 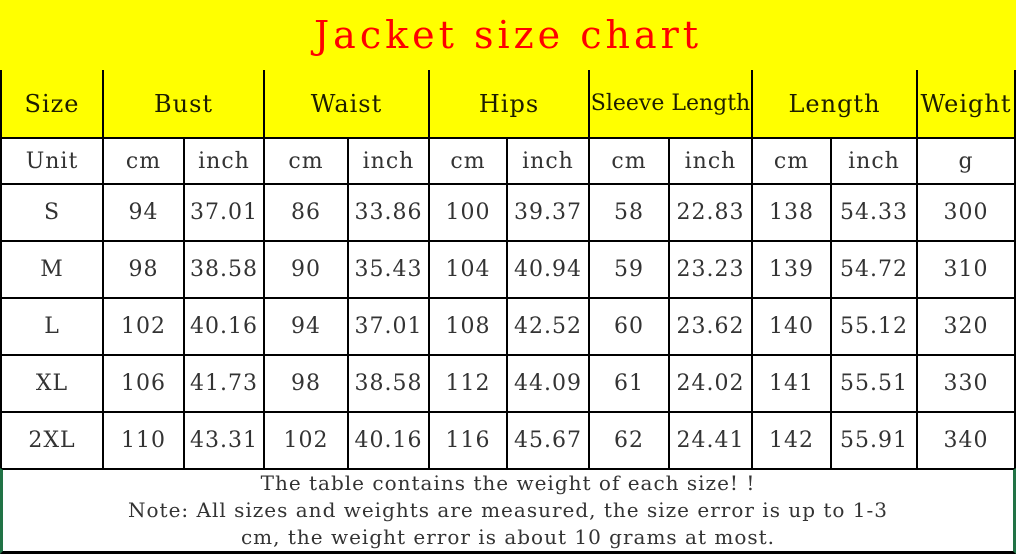 I want to click on table-cell: 23.23, so click(x=709, y=268).